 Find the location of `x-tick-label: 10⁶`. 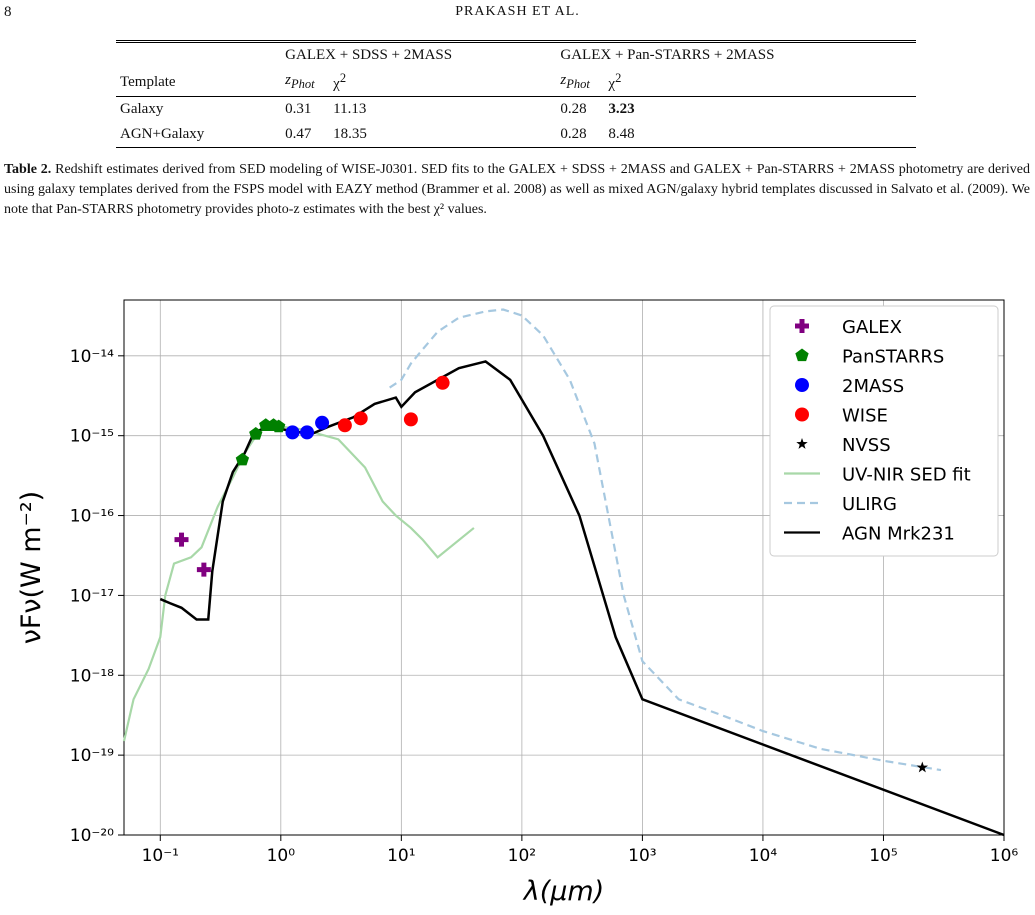

x-tick-label: 10⁶ is located at coordinates (1004, 856).